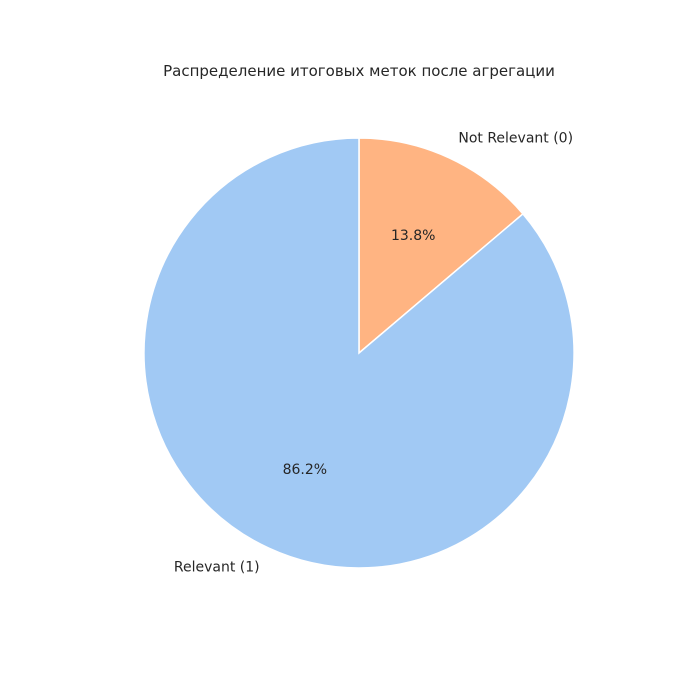  What do you see at coordinates (305, 470) in the screenshot?
I see `pie-pct-label-1: 86.2%` at bounding box center [305, 470].